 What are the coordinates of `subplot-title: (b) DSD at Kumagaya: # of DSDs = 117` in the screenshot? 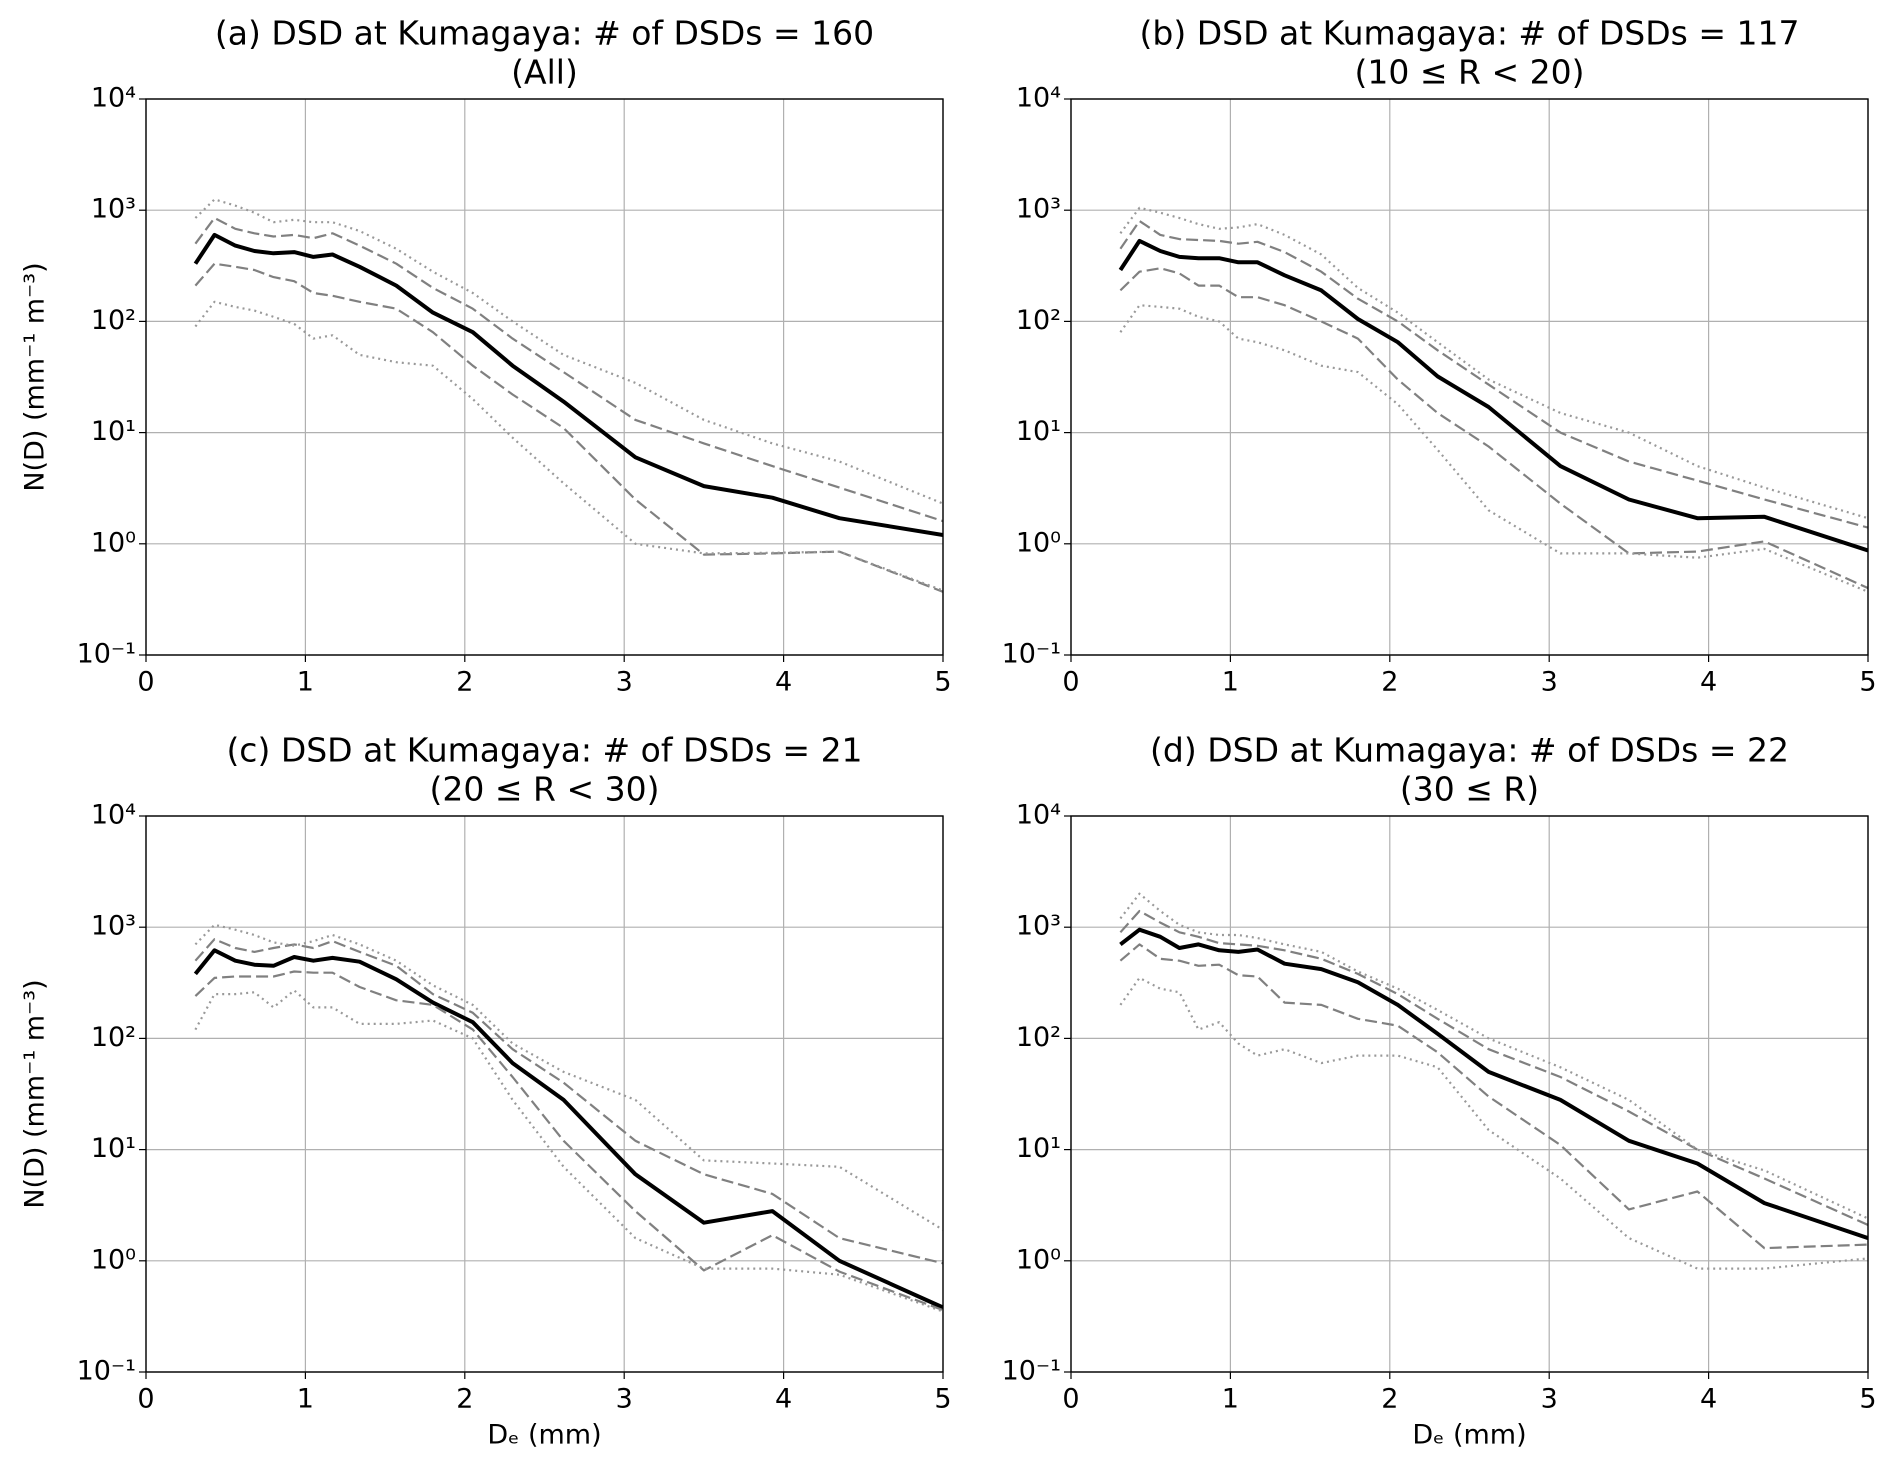 It's located at (1470, 33).